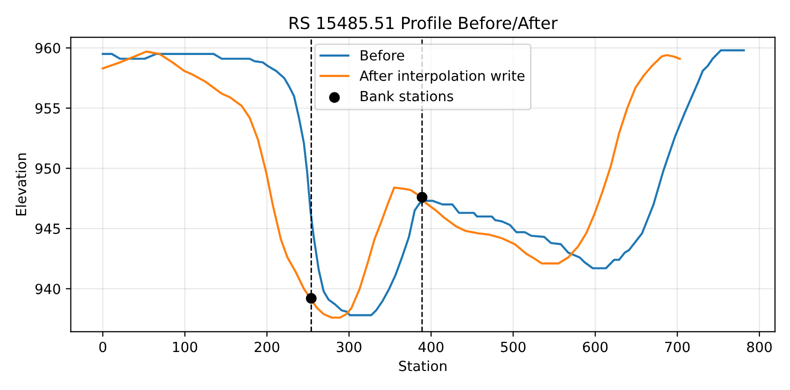 This screenshot has height=390, width=790. What do you see at coordinates (595, 347) in the screenshot?
I see `x-tick-label: 600` at bounding box center [595, 347].